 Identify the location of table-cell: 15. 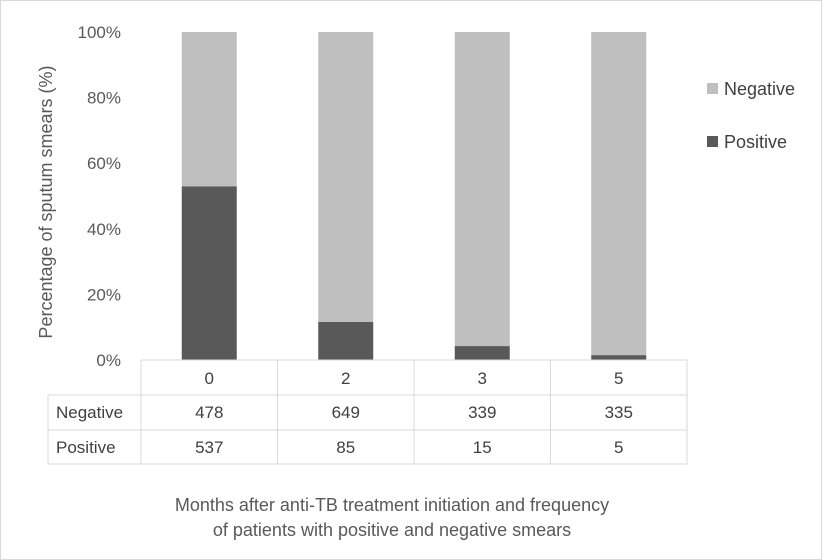
(482, 447).